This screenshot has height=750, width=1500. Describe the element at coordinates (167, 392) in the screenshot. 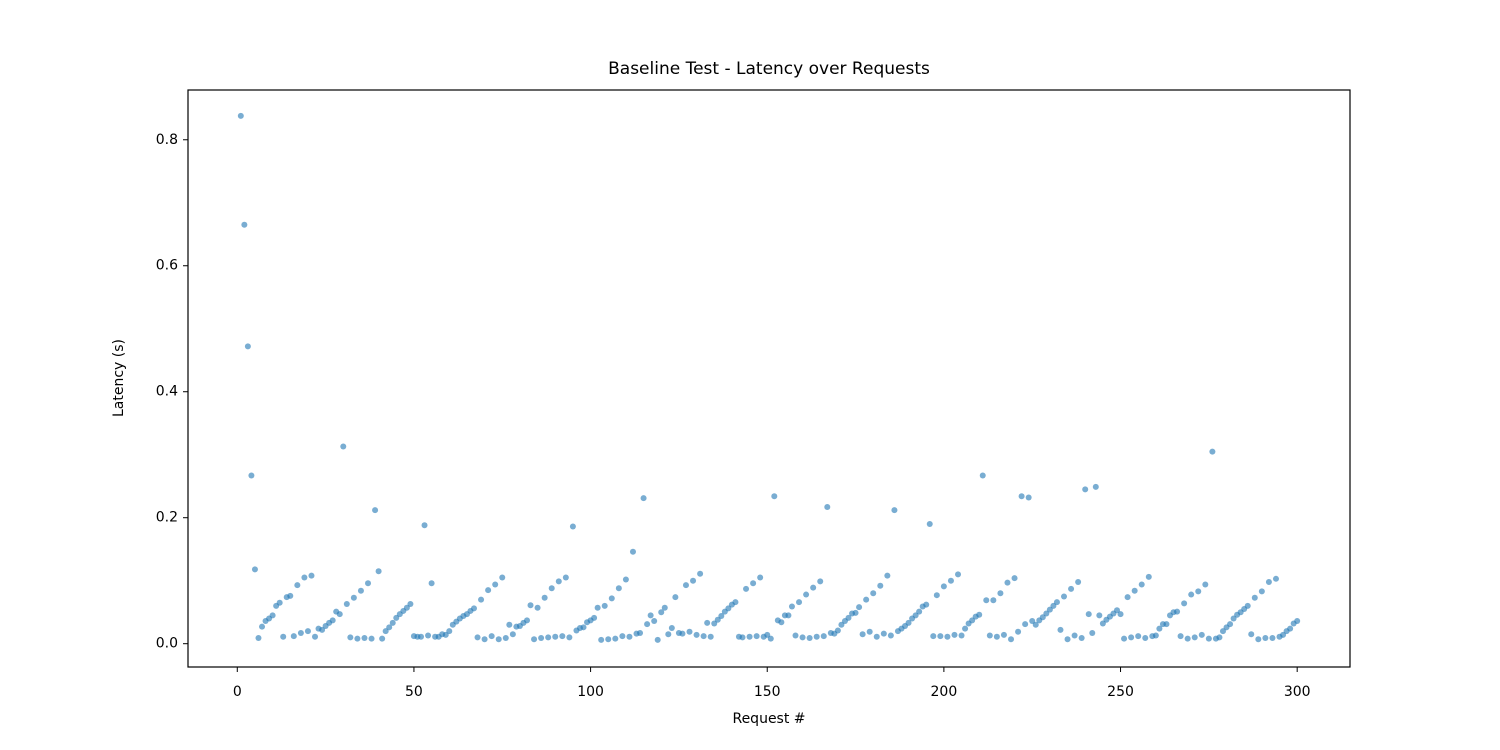

I see `y-tick-label: 0.4` at that location.